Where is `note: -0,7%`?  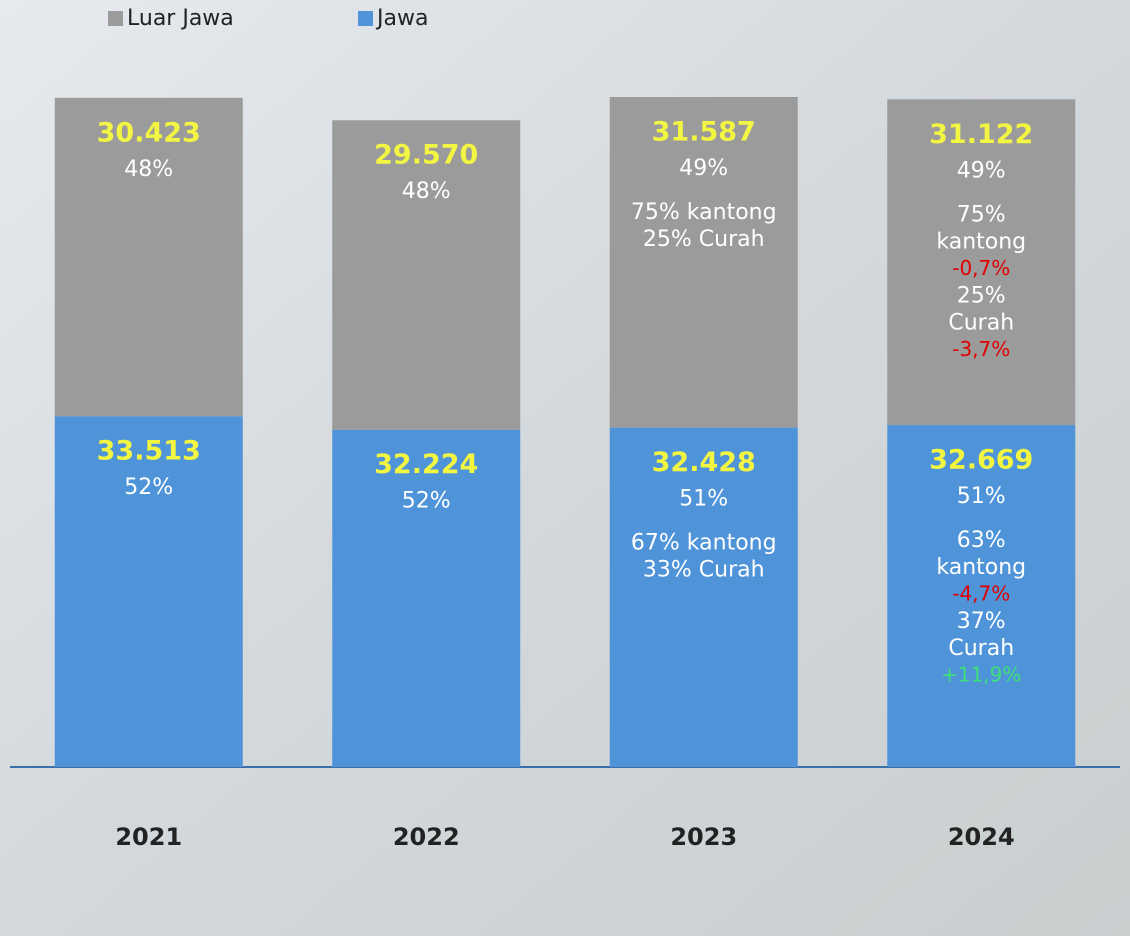 note: -0,7% is located at coordinates (981, 268).